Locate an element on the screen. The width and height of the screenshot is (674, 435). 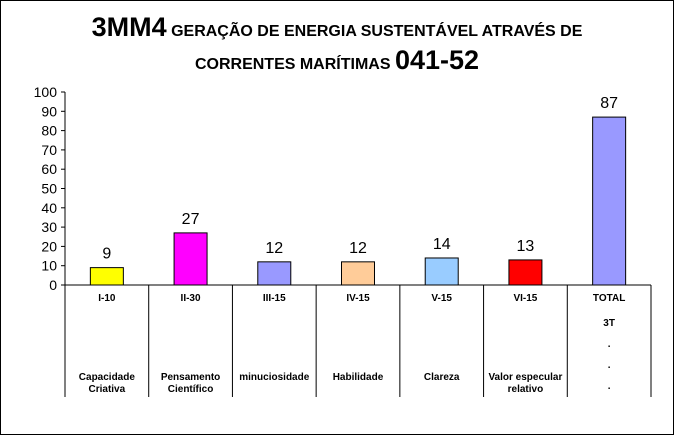
category-label-i-10: I-10 is located at coordinates (107, 298).